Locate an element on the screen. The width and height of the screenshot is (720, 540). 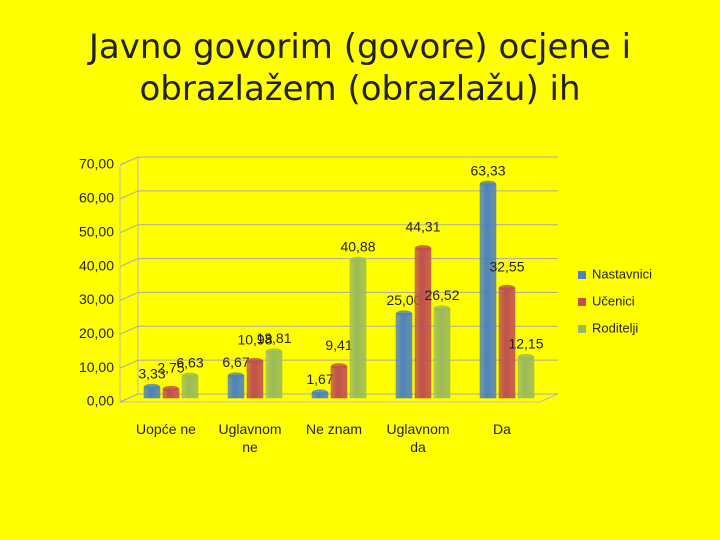
title-line: obrazlažem (obrazlažu) ih is located at coordinates (360, 89).